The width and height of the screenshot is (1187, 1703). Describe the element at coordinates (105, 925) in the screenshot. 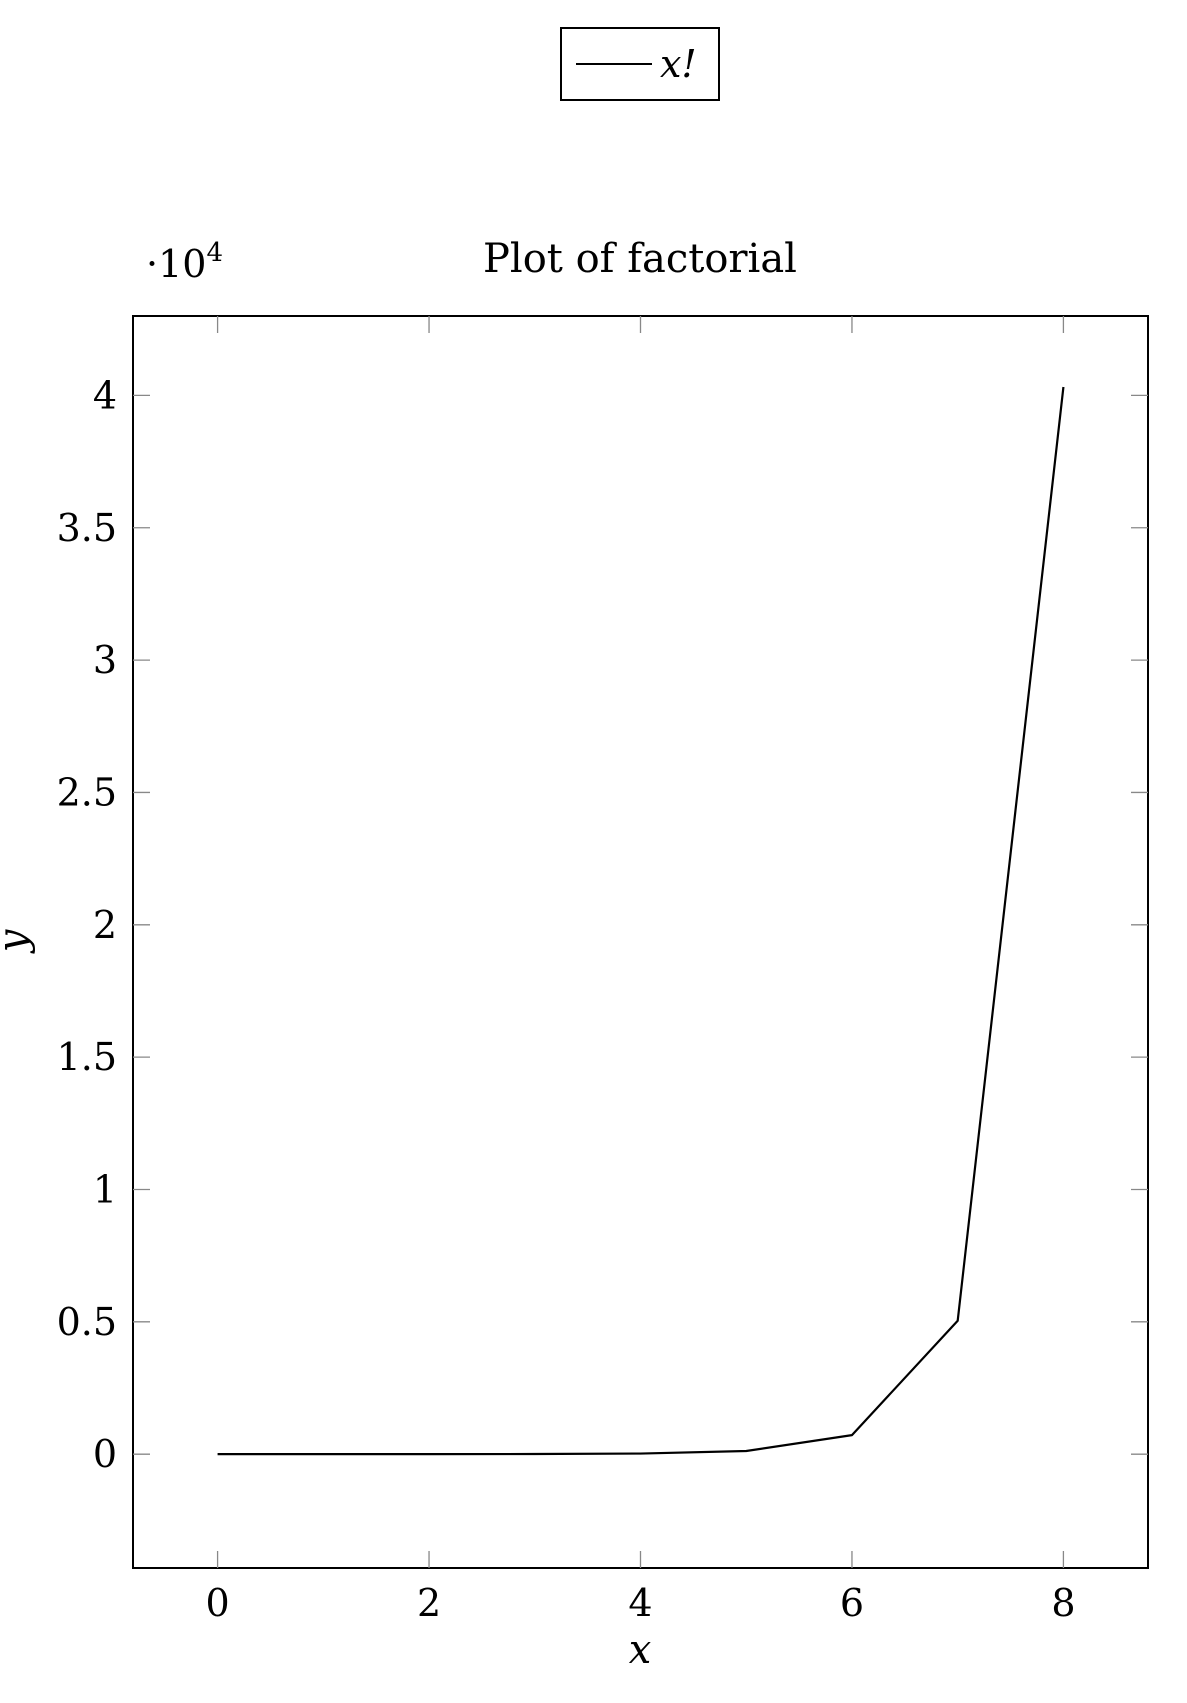

I see `y-tick-label: 2` at that location.